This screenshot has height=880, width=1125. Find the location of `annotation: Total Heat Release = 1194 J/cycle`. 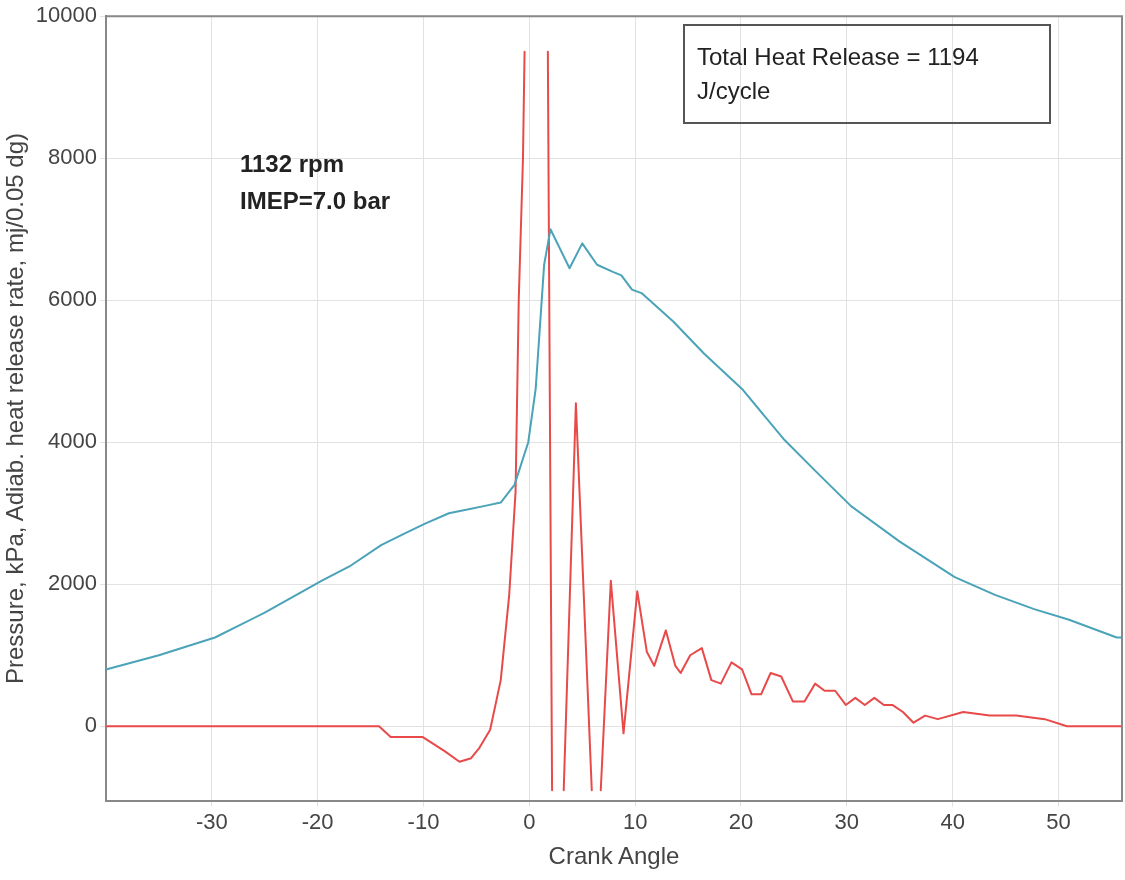

annotation: Total Heat Release = 1194 J/cycle is located at coordinates (838, 74).